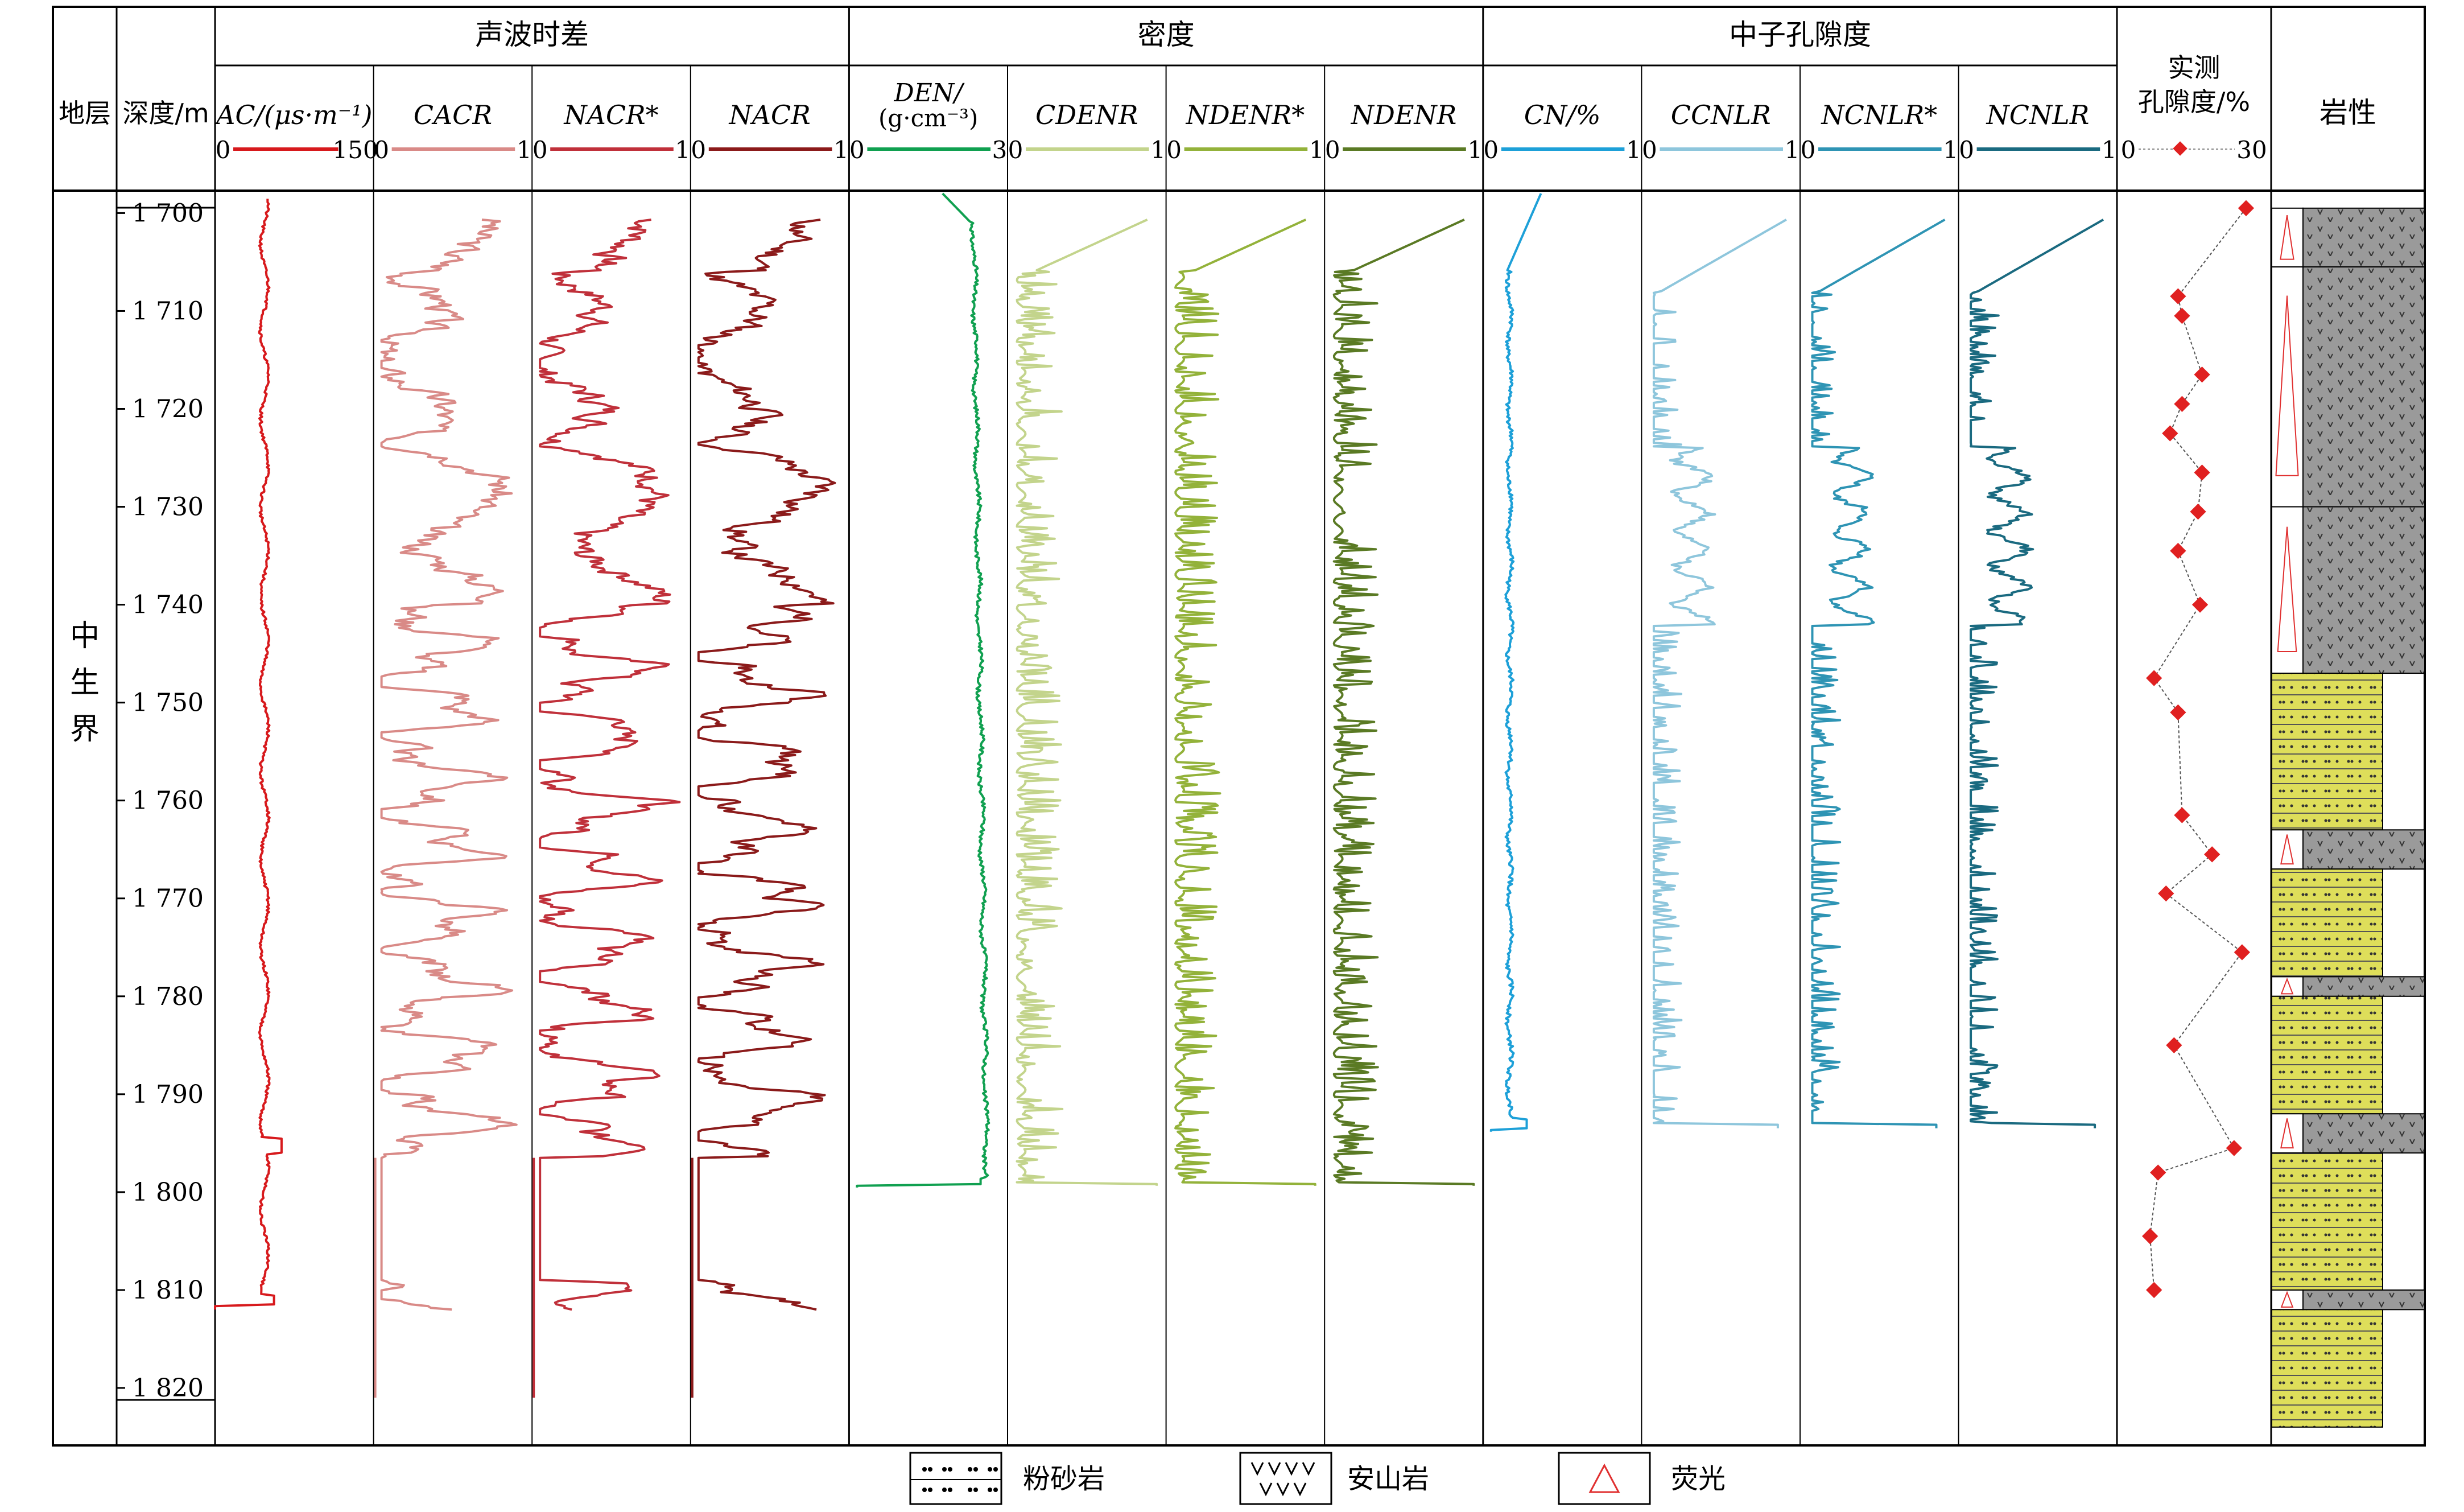 This screenshot has width=2464, height=1512. Describe the element at coordinates (1719, 674) in the screenshot. I see `track-9-curve` at that location.